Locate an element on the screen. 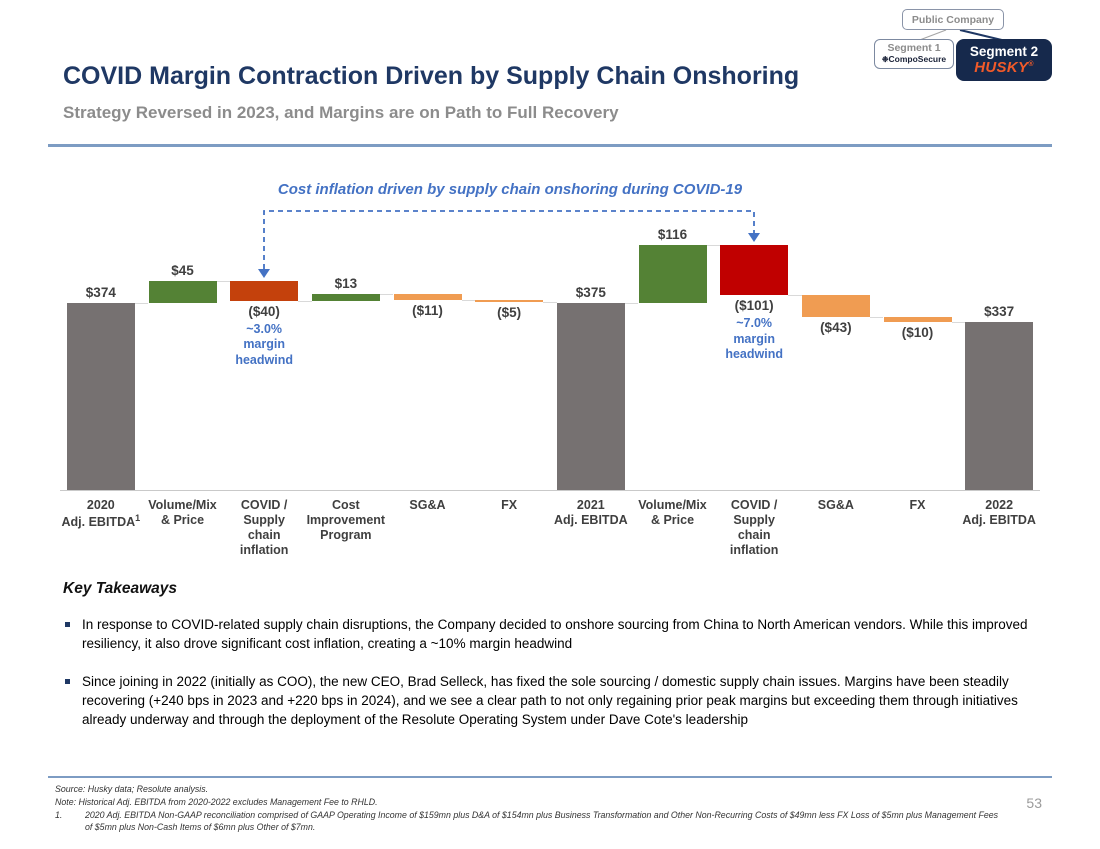  footer-divider is located at coordinates (550, 777).